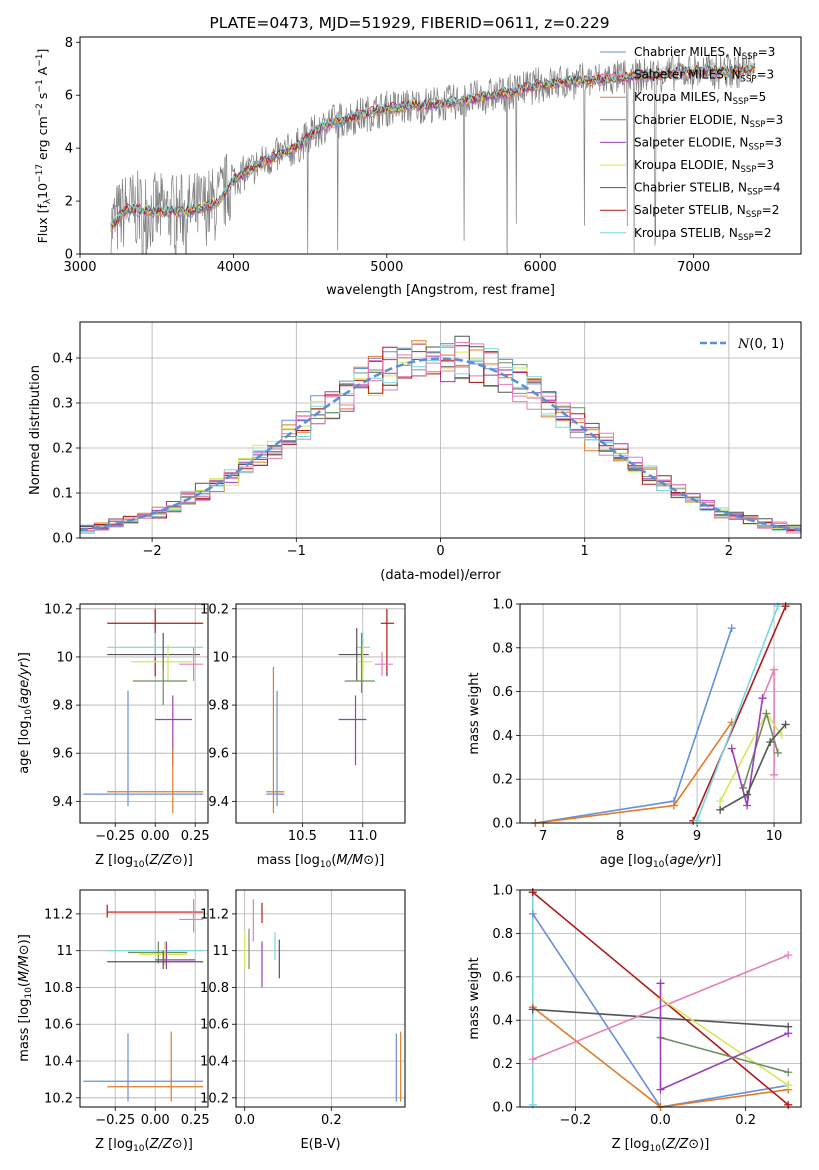 Image resolution: width=819 pixels, height=1170 pixels. I want to click on y-tick-label: 9.4, so click(218, 802).